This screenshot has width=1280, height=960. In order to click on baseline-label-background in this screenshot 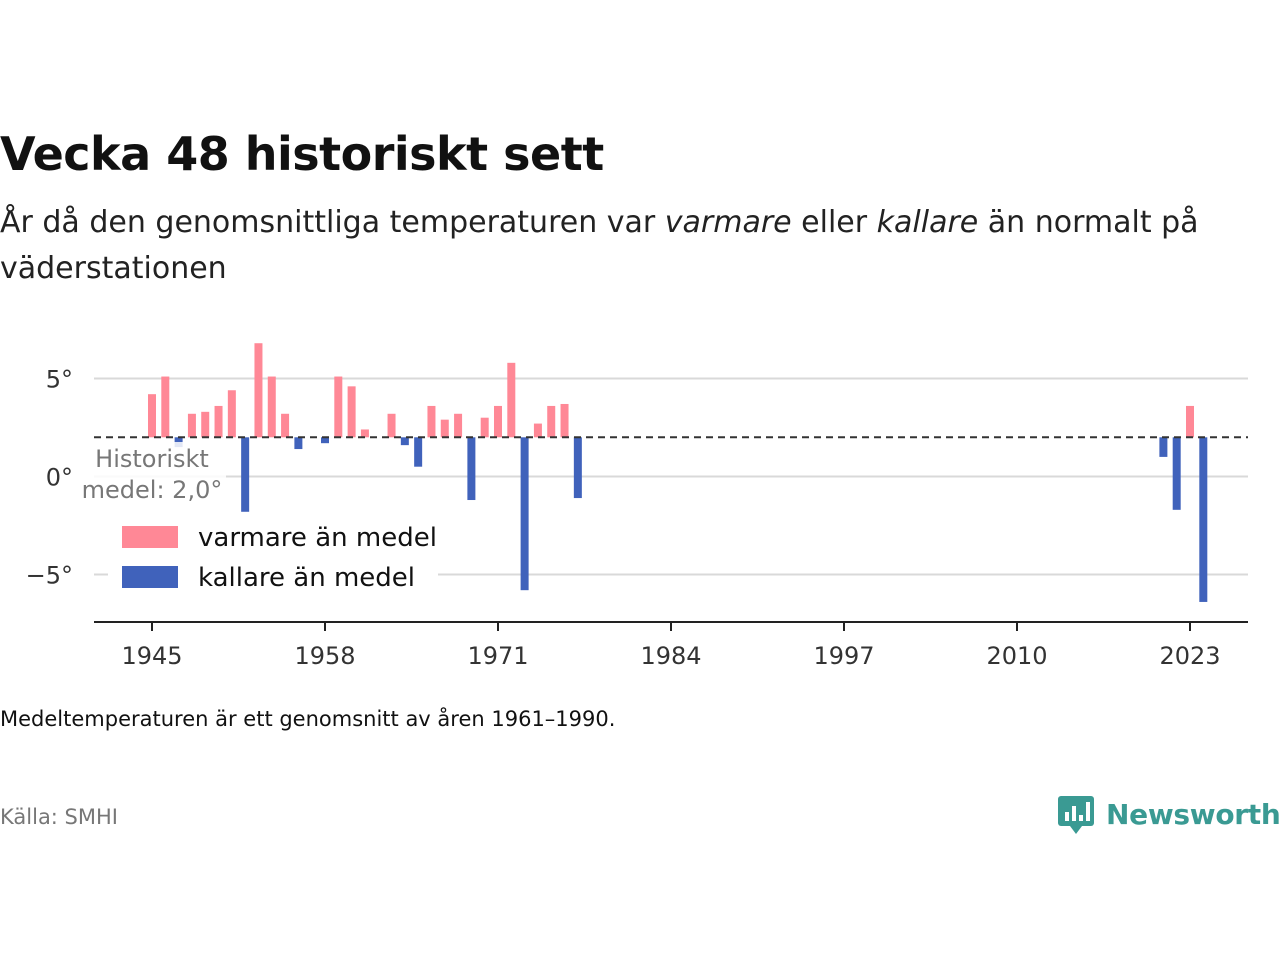, I will do `click(153, 474)`.